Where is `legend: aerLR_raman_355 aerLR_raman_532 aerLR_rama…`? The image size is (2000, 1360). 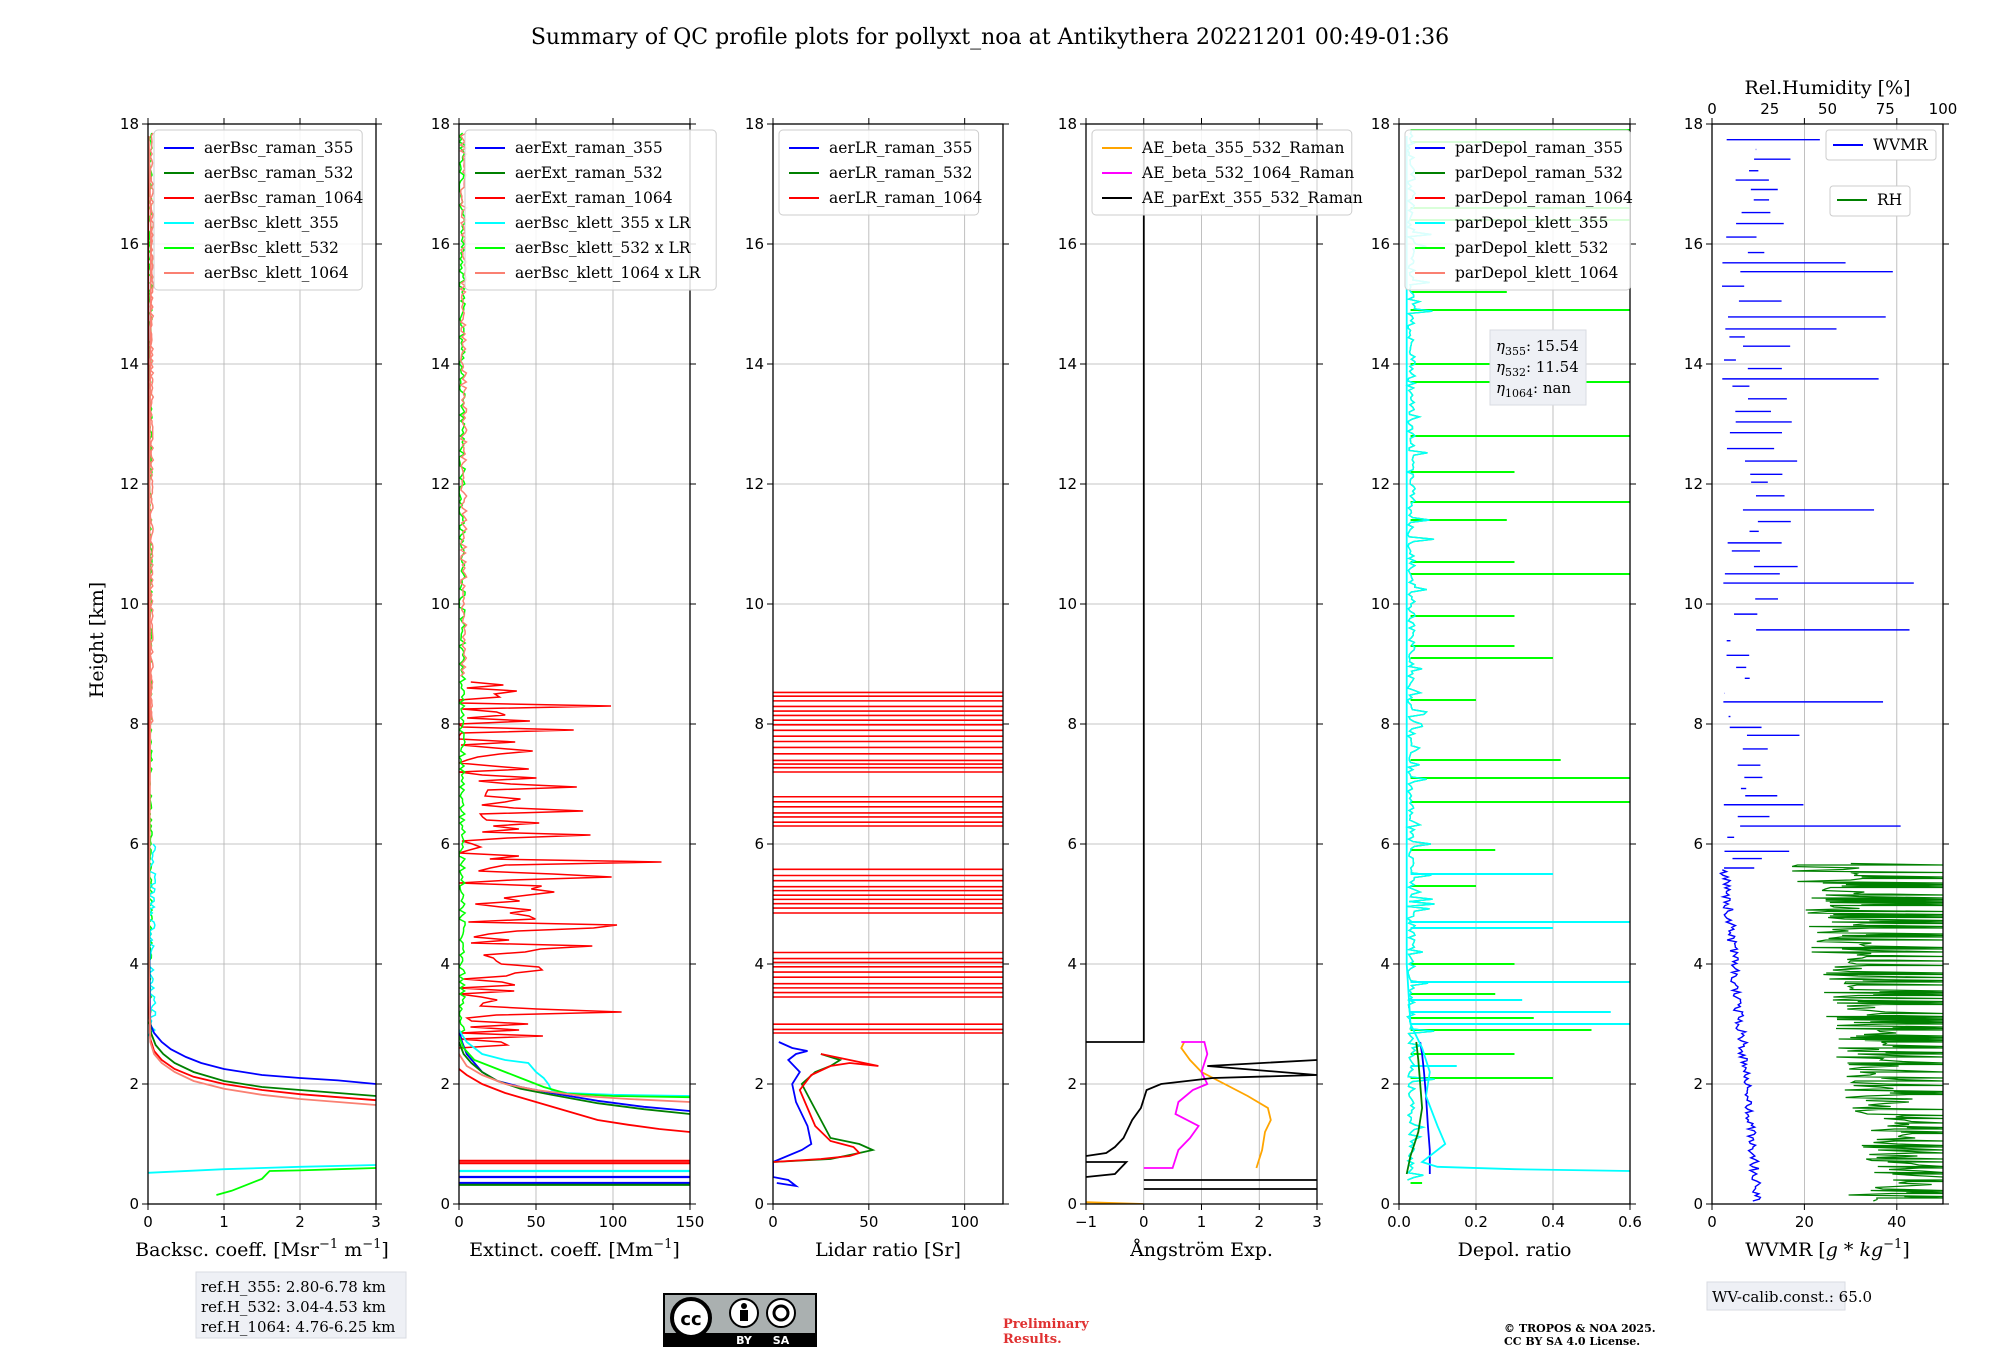
legend: aerLR_raman_355 aerLR_raman_532 aerLR_rama… is located at coordinates (880, 172).